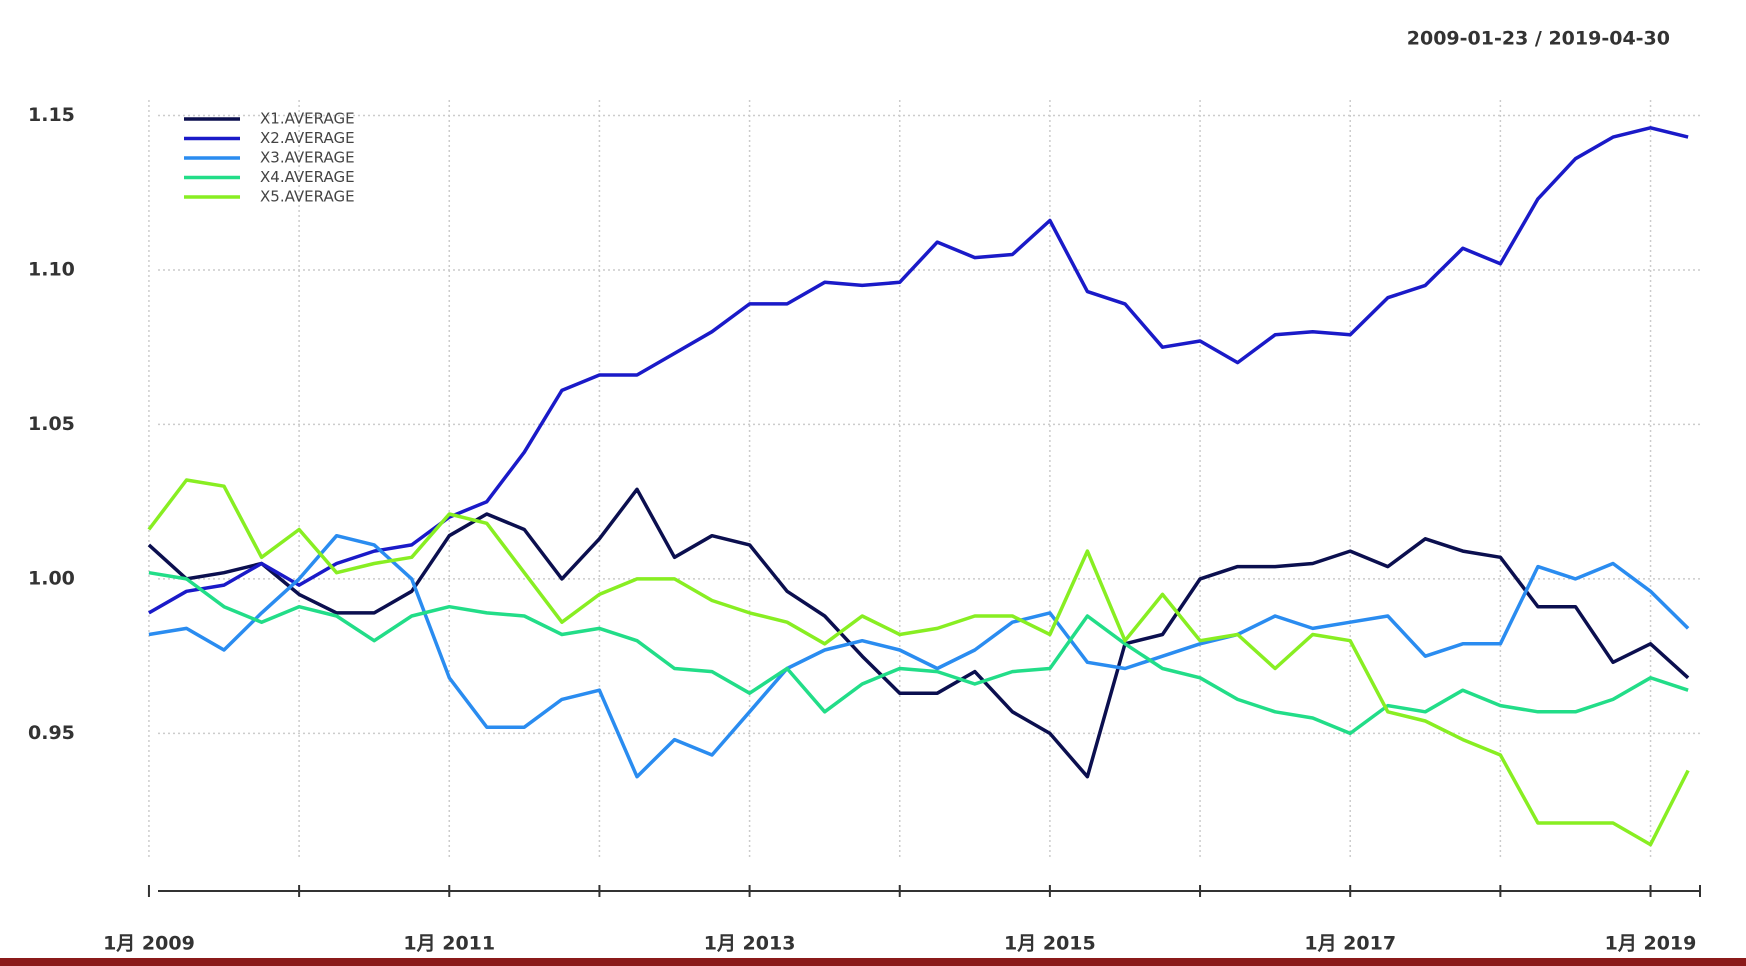  I want to click on legend-label: X2.AVERAGE, so click(307, 138).